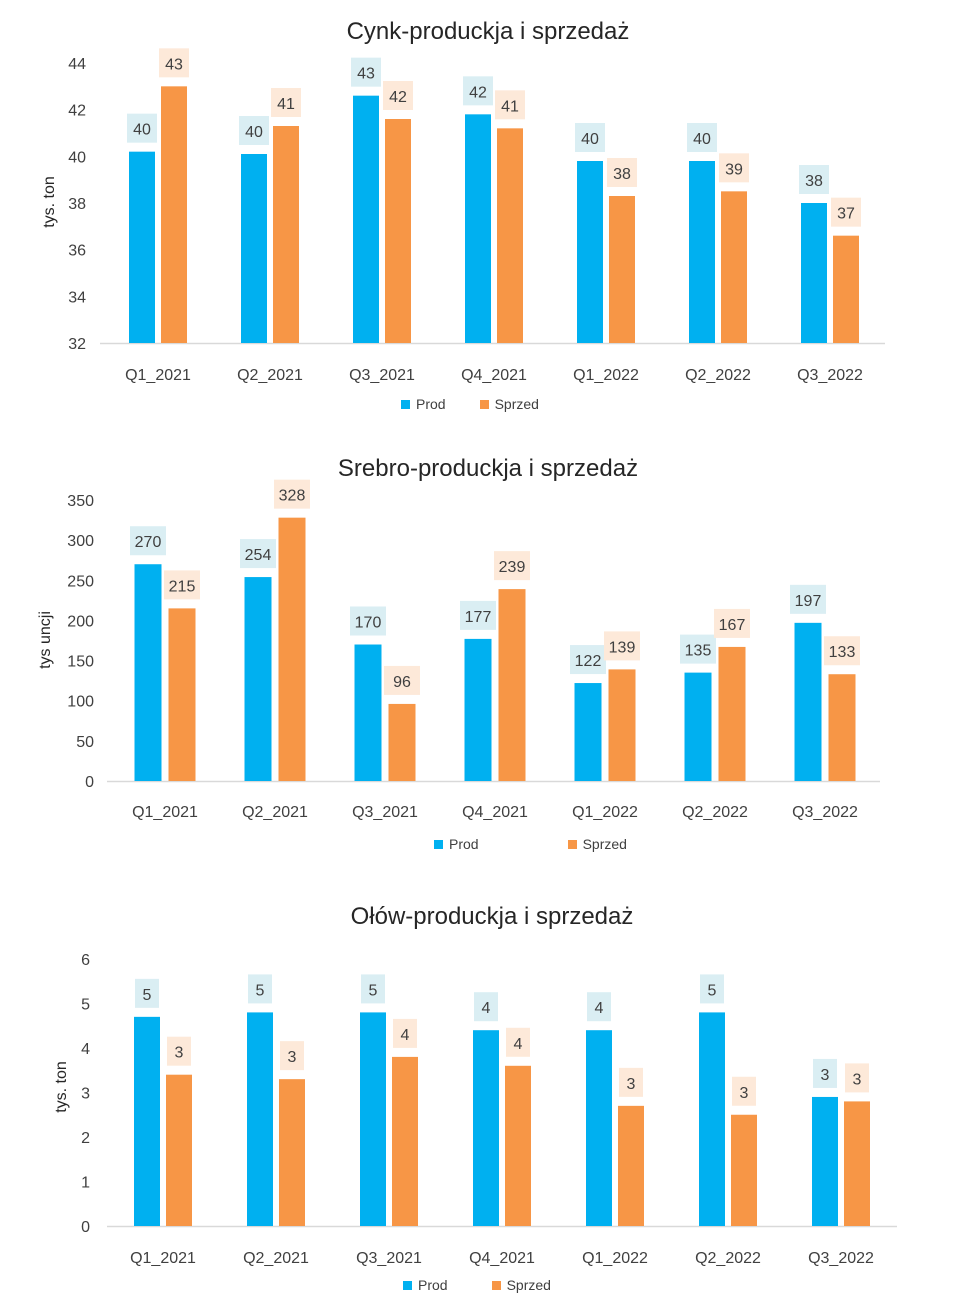 Image resolution: width=976 pixels, height=1313 pixels. What do you see at coordinates (715, 812) in the screenshot?
I see `x-tick-label: Q2_2022` at bounding box center [715, 812].